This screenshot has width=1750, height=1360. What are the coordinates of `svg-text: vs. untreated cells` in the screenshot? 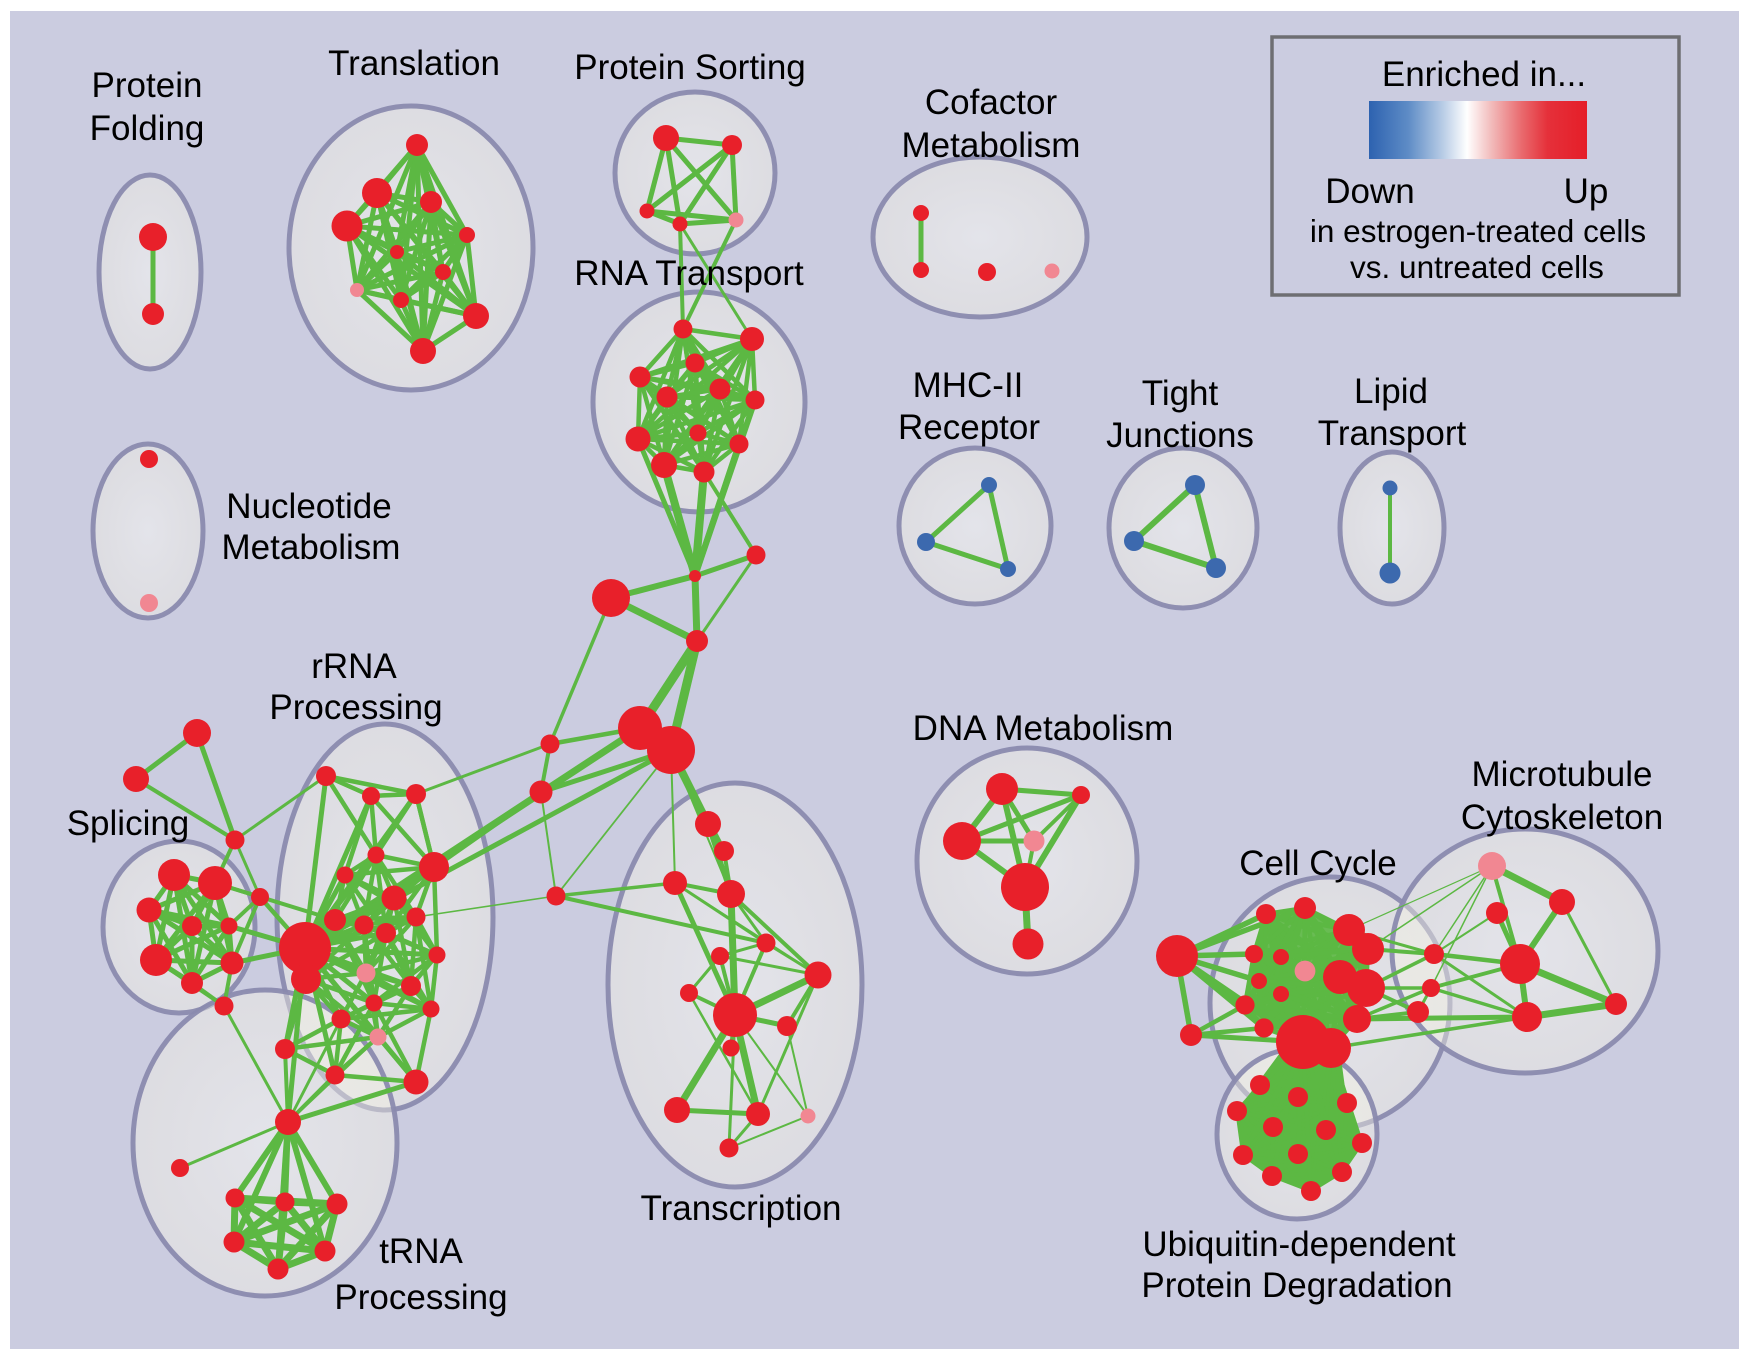 It's located at (1477, 267).